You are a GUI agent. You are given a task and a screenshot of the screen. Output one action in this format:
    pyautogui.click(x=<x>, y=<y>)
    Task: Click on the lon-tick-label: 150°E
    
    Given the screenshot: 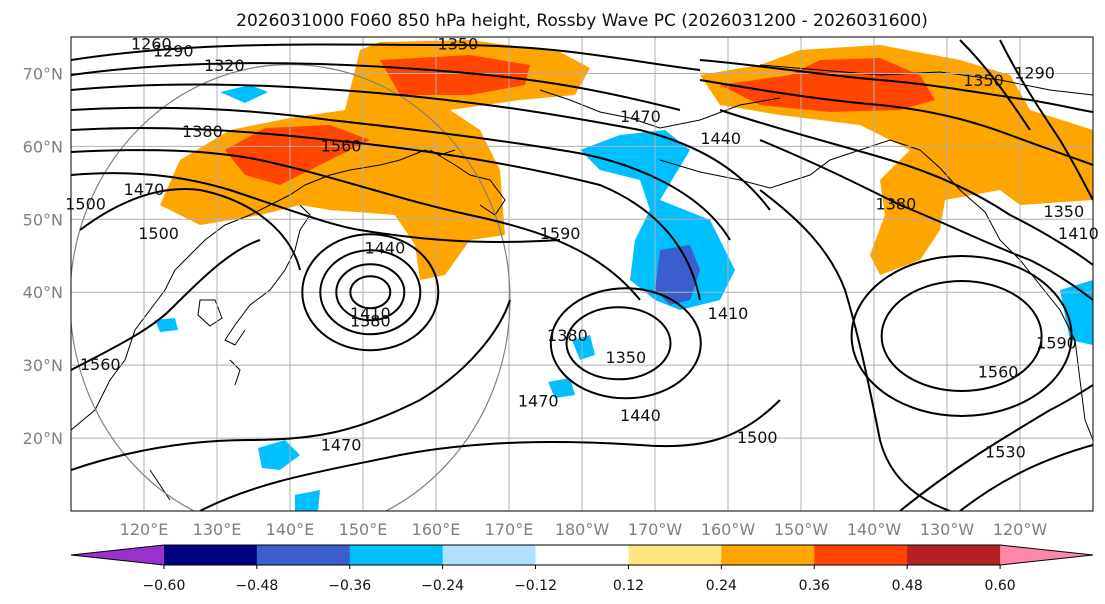 What is the action you would take?
    pyautogui.click(x=363, y=529)
    